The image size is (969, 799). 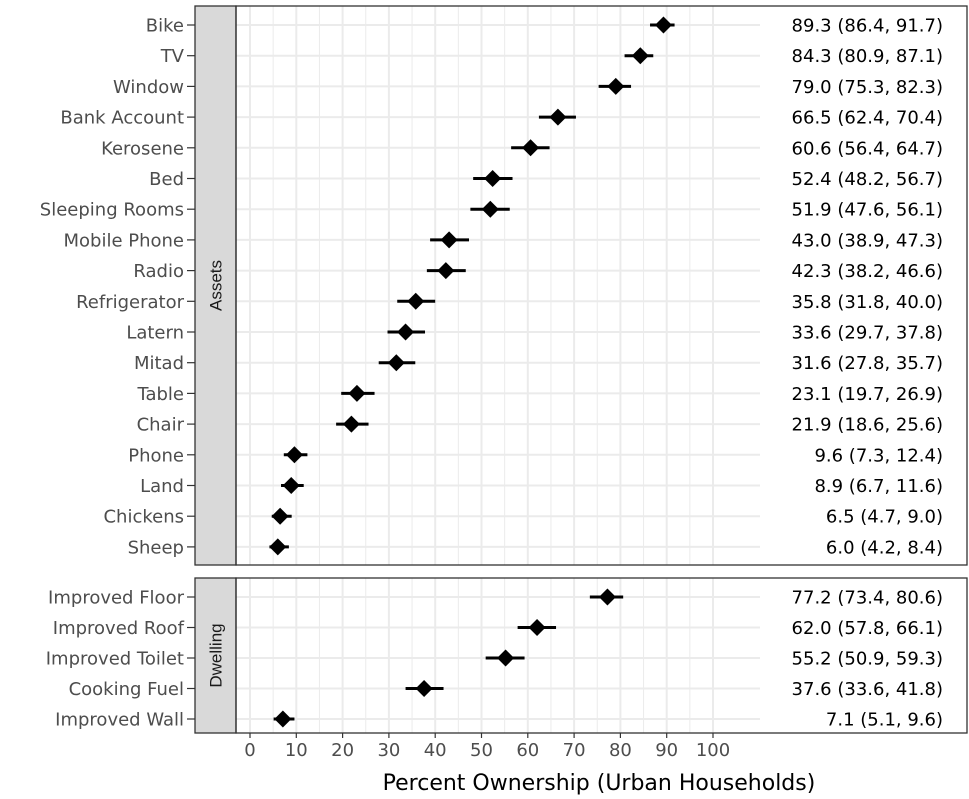 I want to click on y-tick-label-bike: Bike, so click(x=165, y=26).